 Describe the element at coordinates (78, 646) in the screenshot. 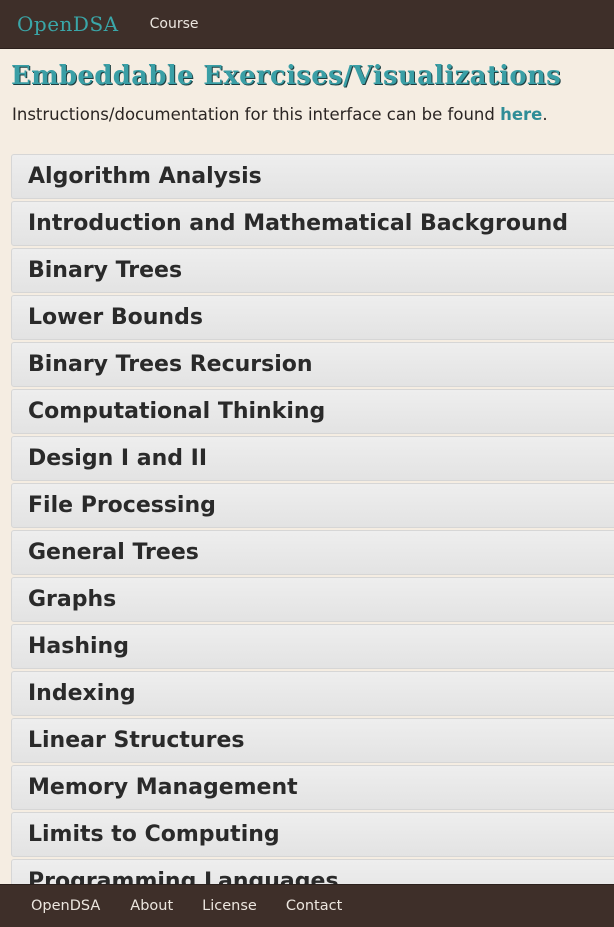

I see `category-label: Hashing` at that location.